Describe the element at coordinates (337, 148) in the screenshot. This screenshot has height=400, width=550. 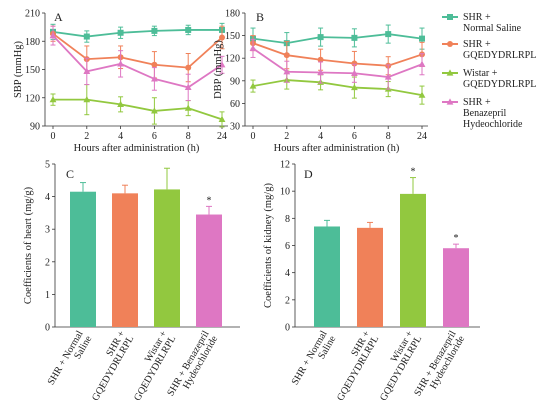
I see `x-axis-label: Hours after administration (h)` at that location.